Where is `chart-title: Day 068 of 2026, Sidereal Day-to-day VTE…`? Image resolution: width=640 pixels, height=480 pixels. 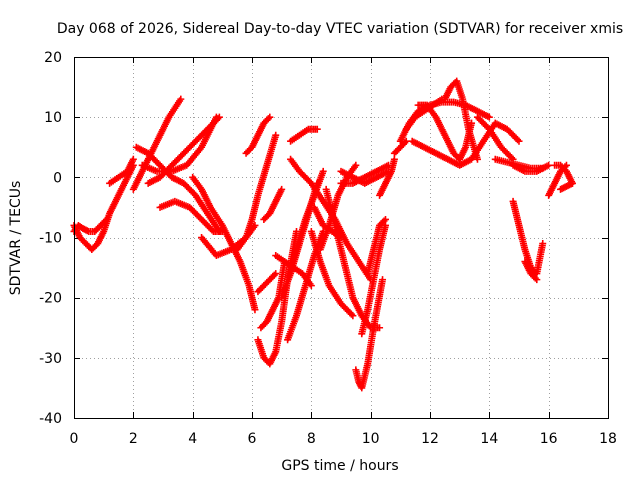 chart-title: Day 068 of 2026, Sidereal Day-to-day VTE… is located at coordinates (340, 29).